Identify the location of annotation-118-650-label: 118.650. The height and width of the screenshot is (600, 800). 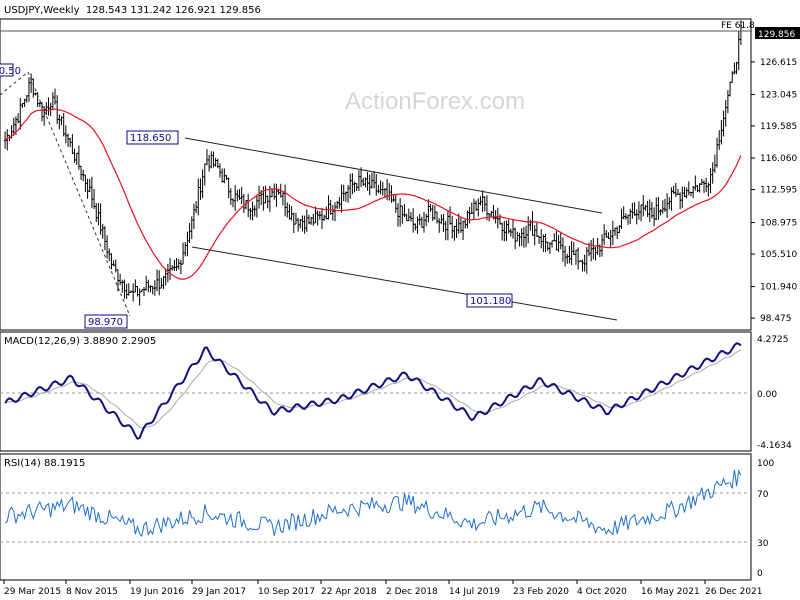
(150, 138).